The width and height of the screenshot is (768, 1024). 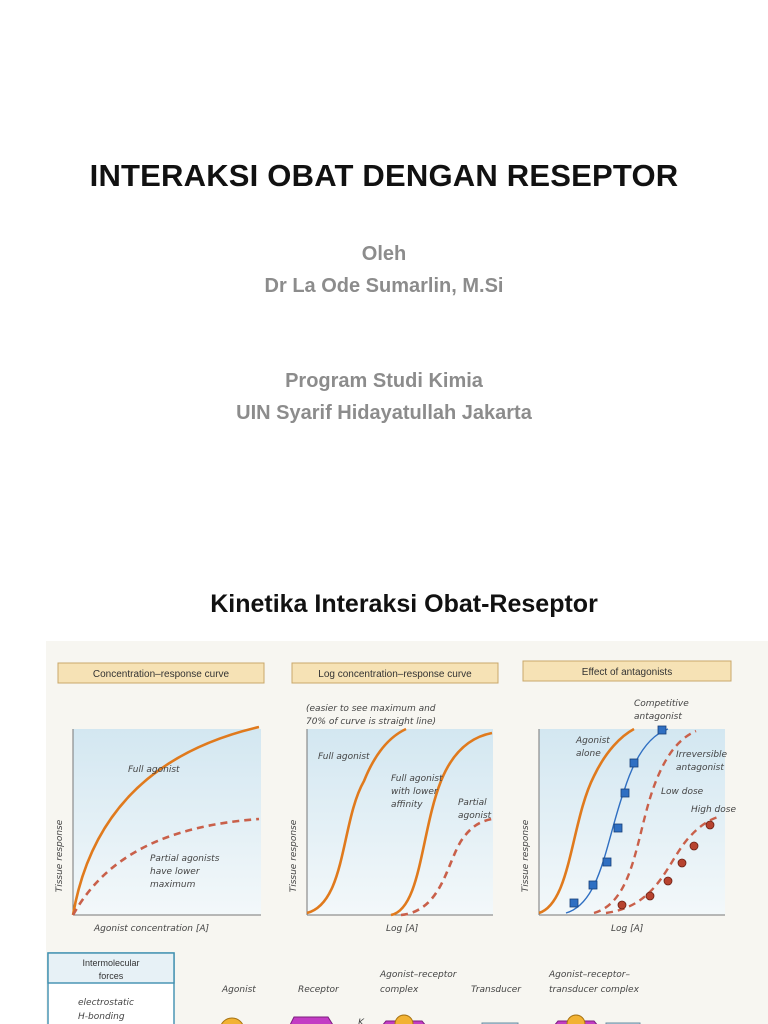 I want to click on panel2-header-box, so click(x=395, y=673).